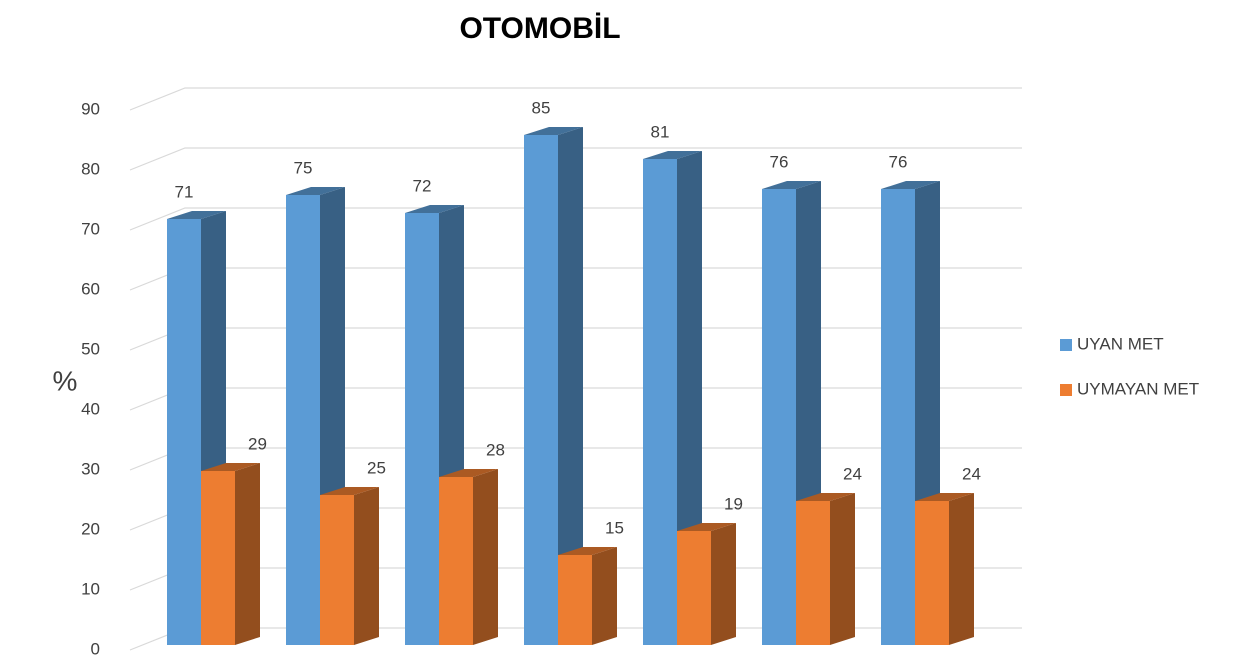  What do you see at coordinates (90, 348) in the screenshot?
I see `y-tick-label: 50` at bounding box center [90, 348].